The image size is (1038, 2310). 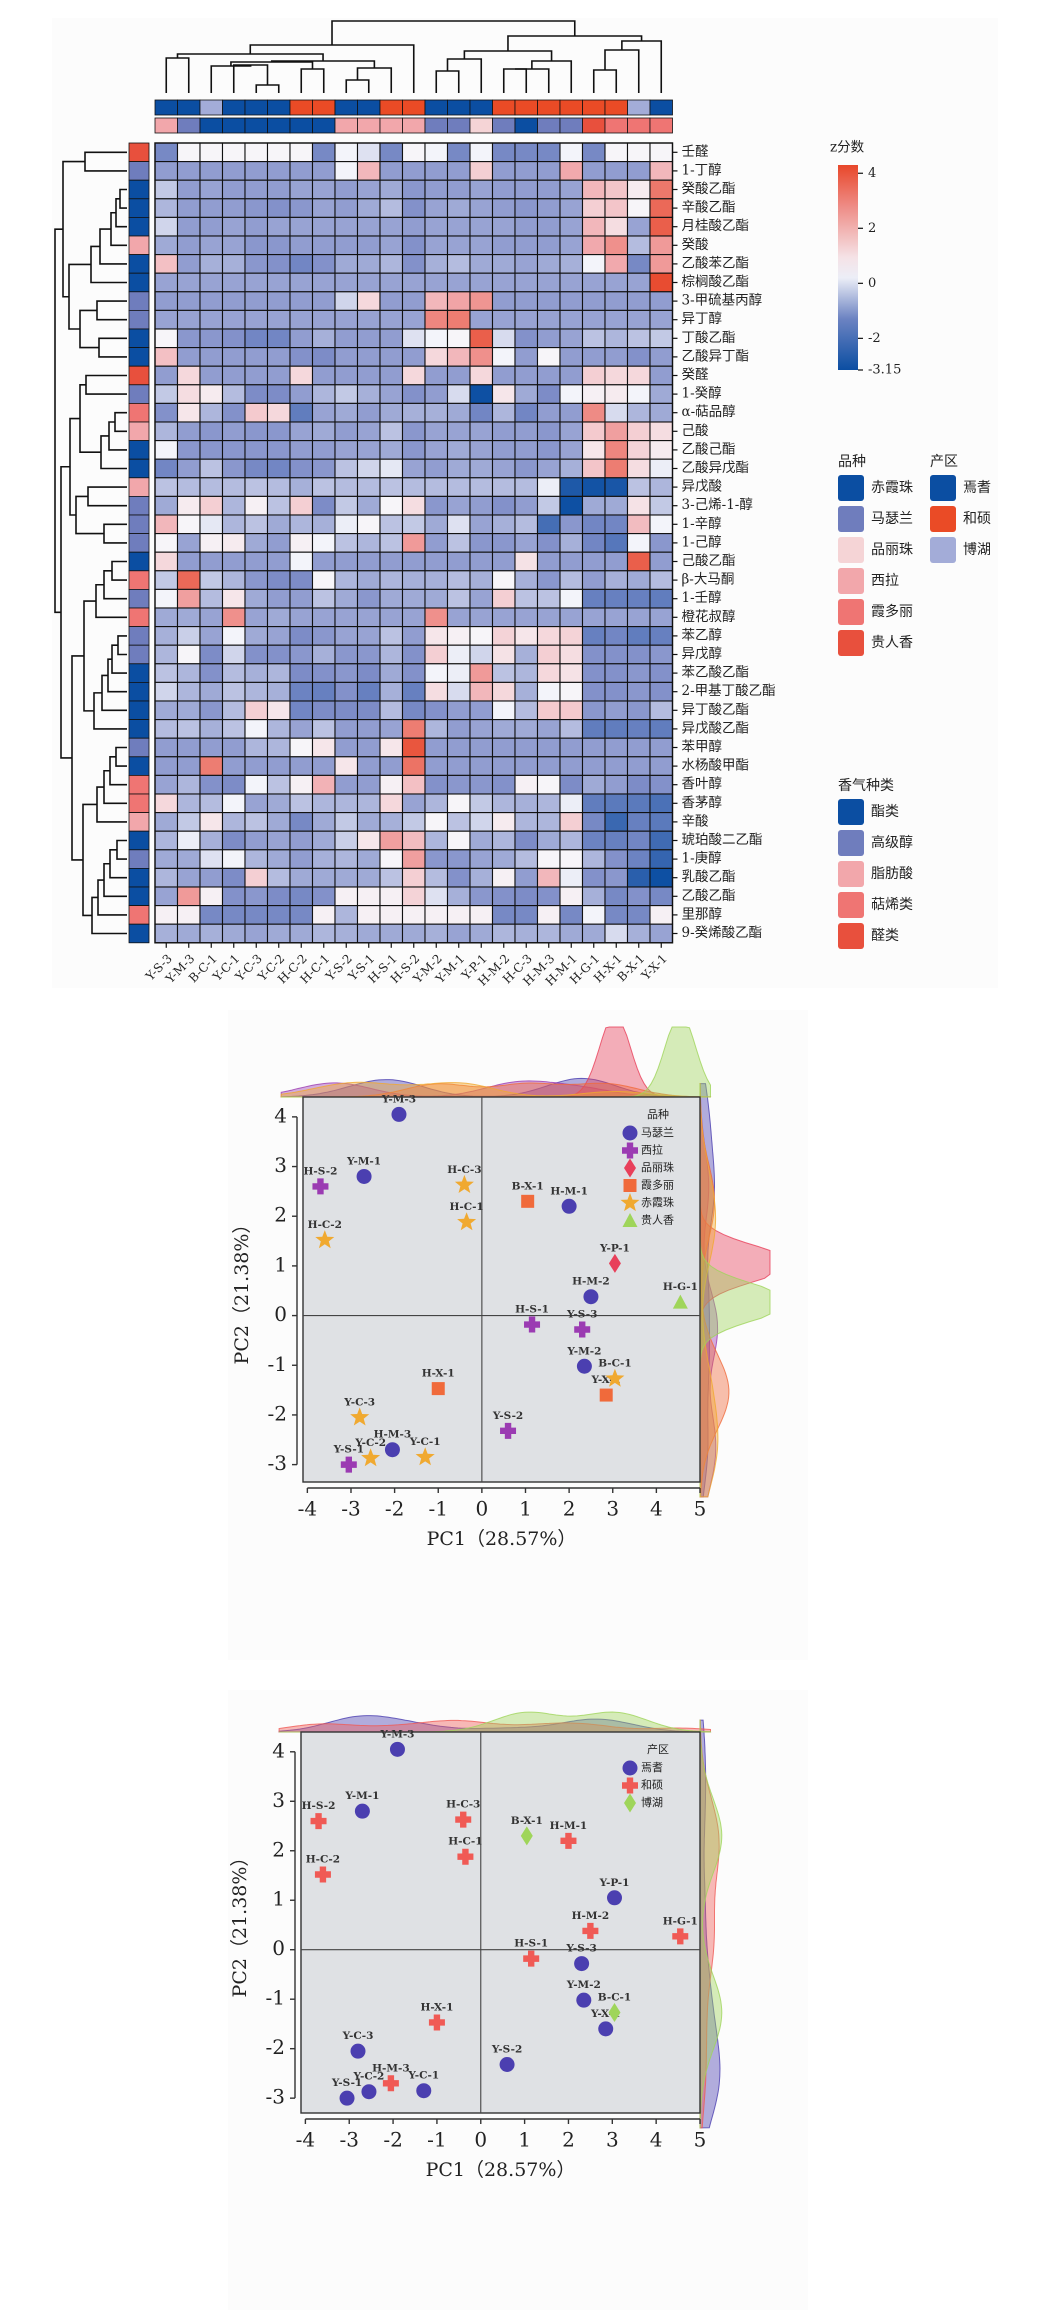 What do you see at coordinates (696, 431) in the screenshot?
I see `row-label: 己酸` at bounding box center [696, 431].